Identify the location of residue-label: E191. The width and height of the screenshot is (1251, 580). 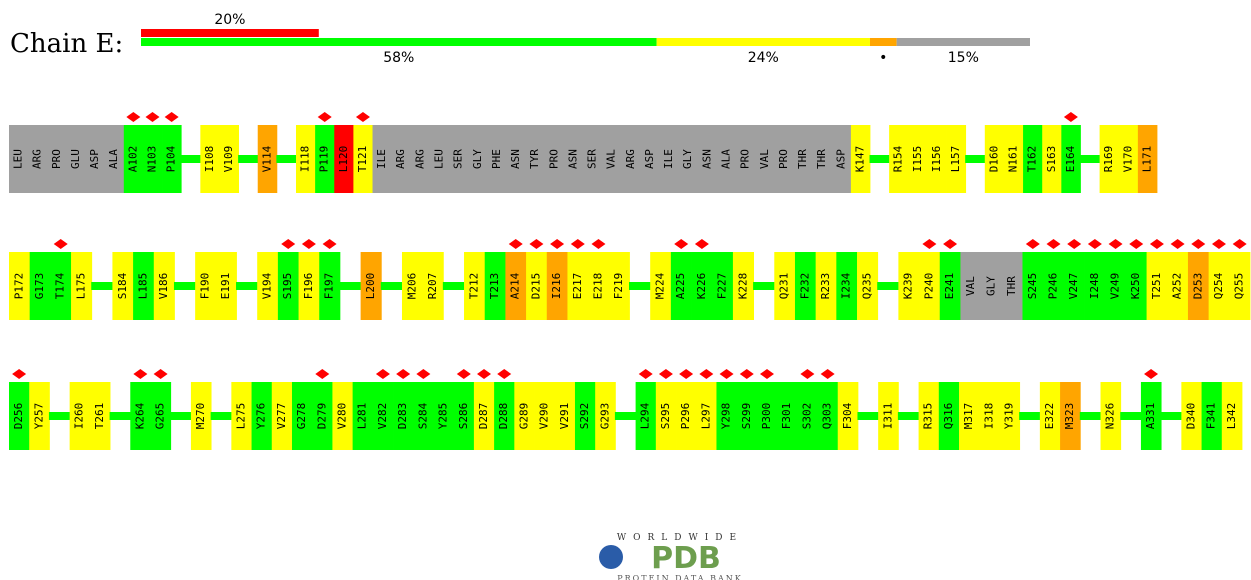
(225, 286).